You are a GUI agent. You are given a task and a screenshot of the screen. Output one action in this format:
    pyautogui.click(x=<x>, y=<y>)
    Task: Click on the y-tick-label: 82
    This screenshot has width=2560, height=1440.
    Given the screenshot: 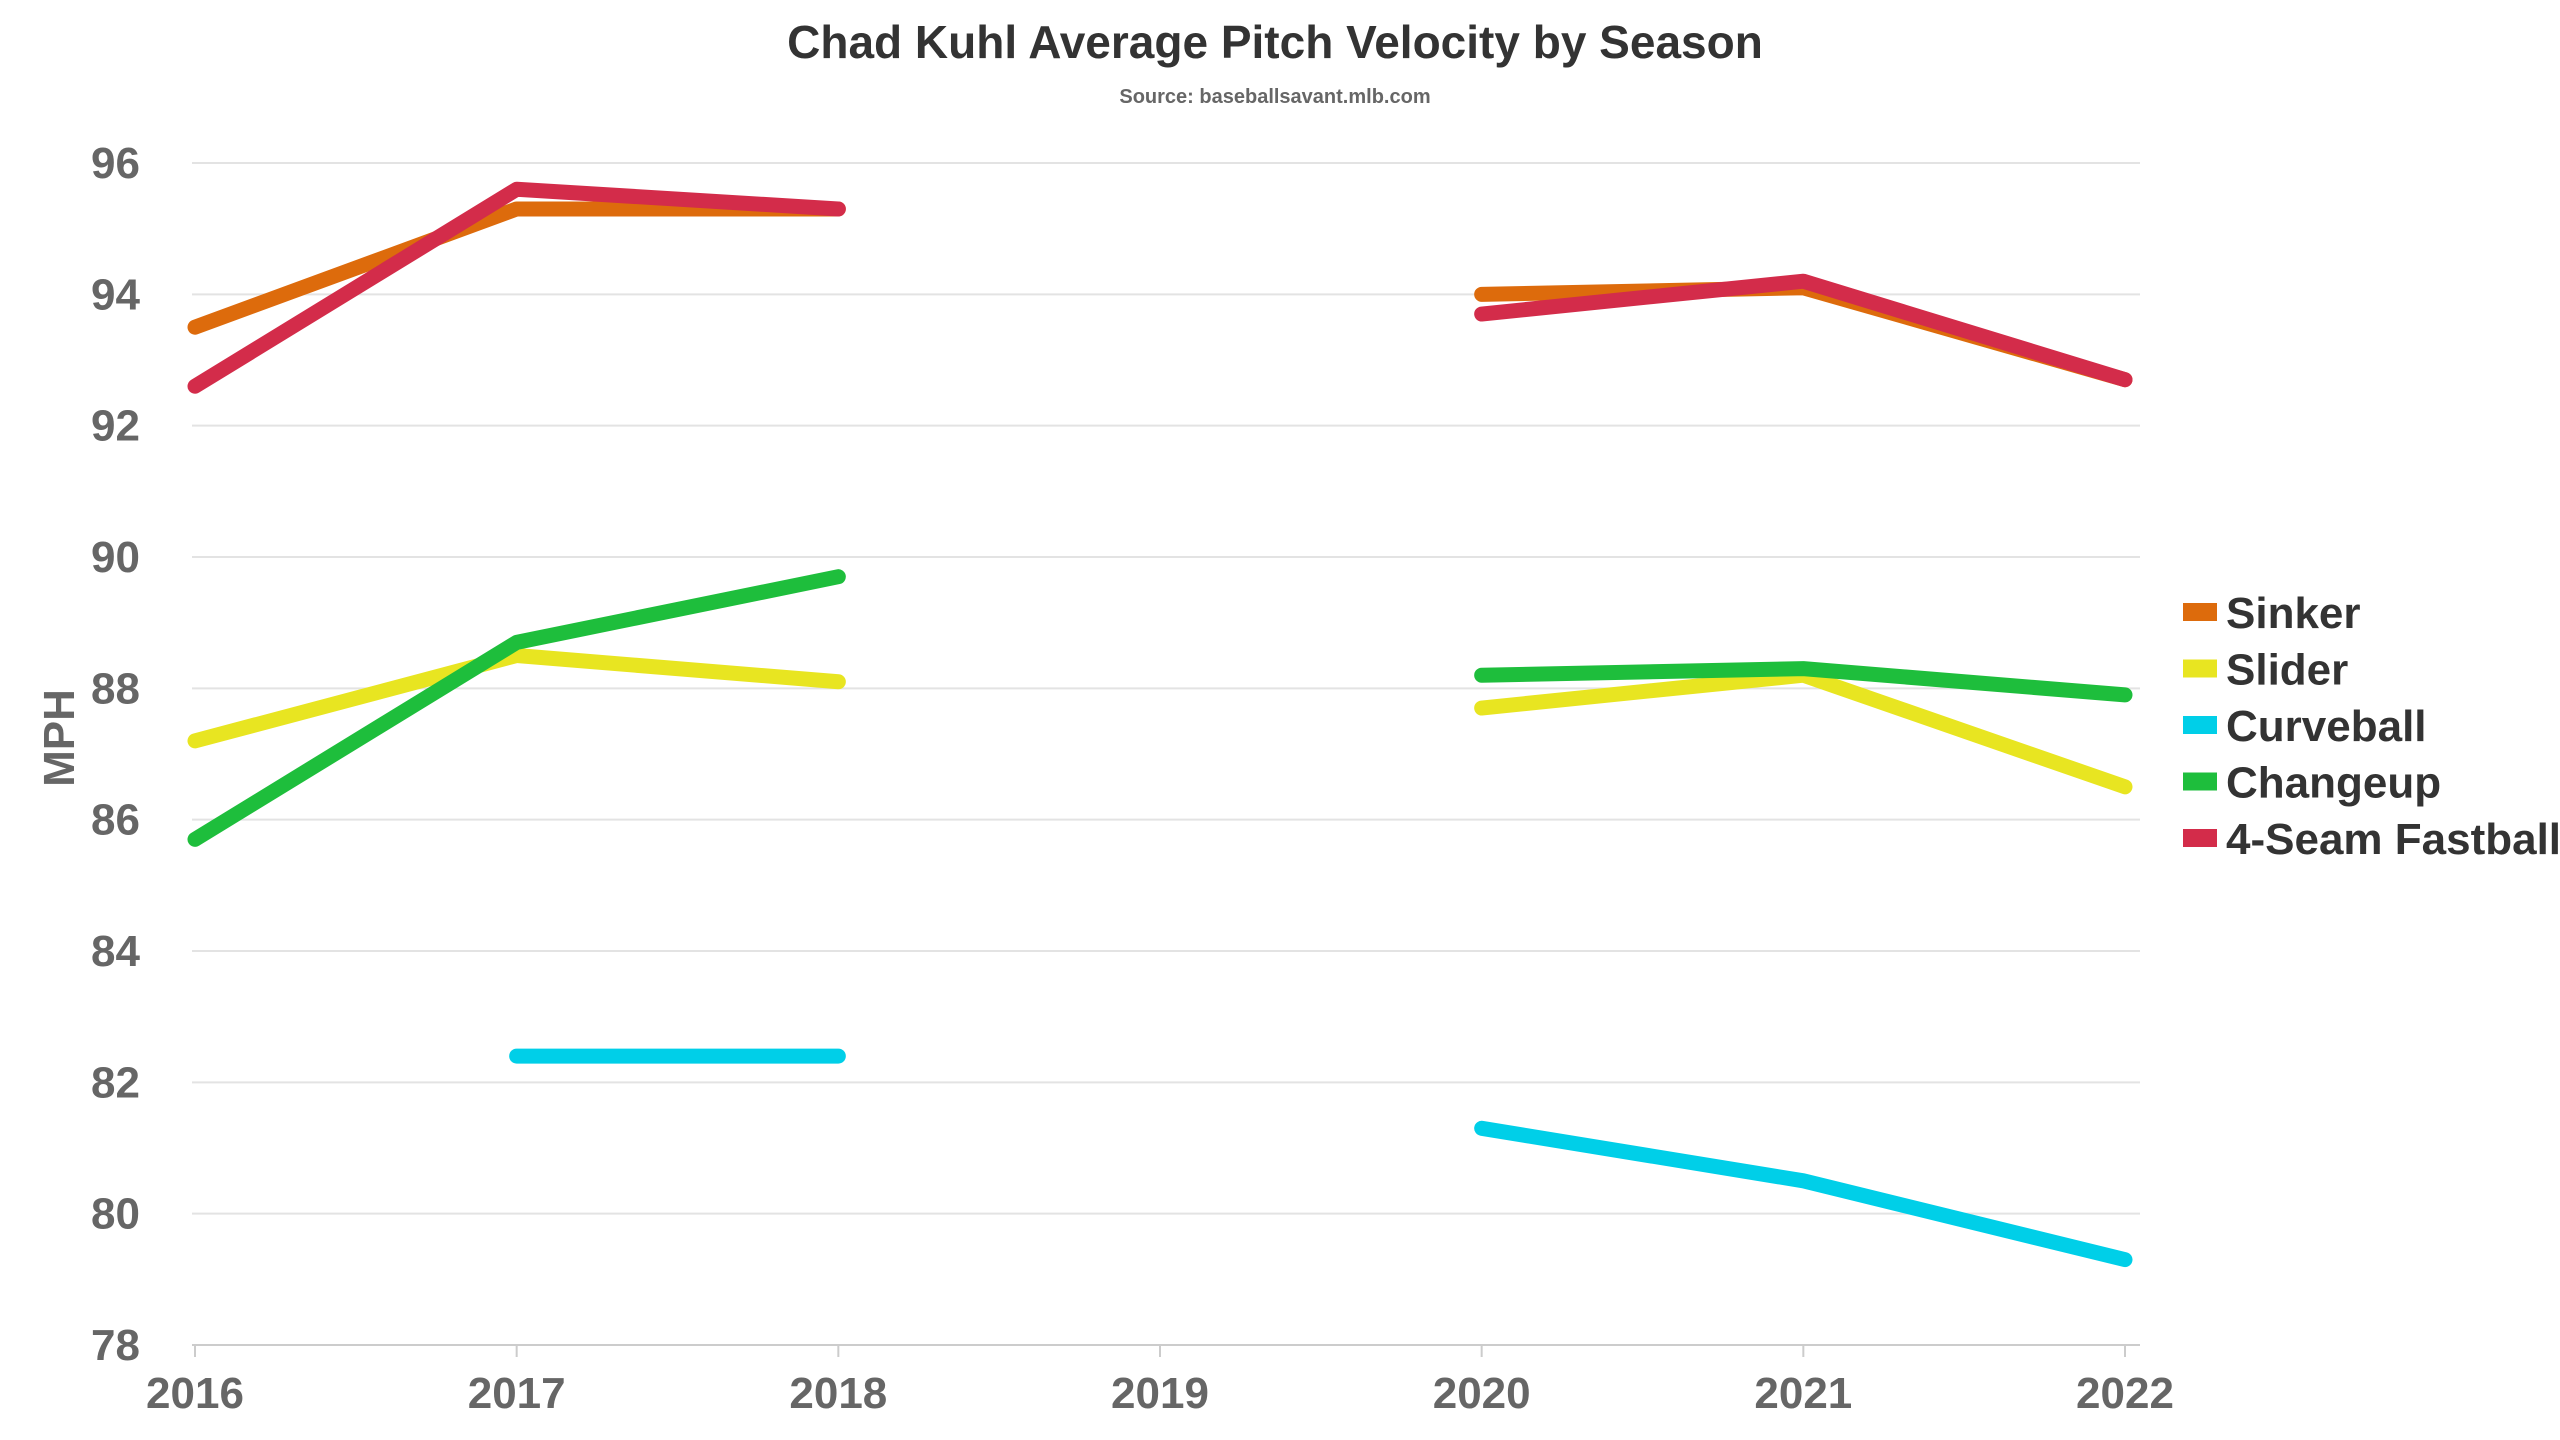 What is the action you would take?
    pyautogui.click(x=115, y=1082)
    